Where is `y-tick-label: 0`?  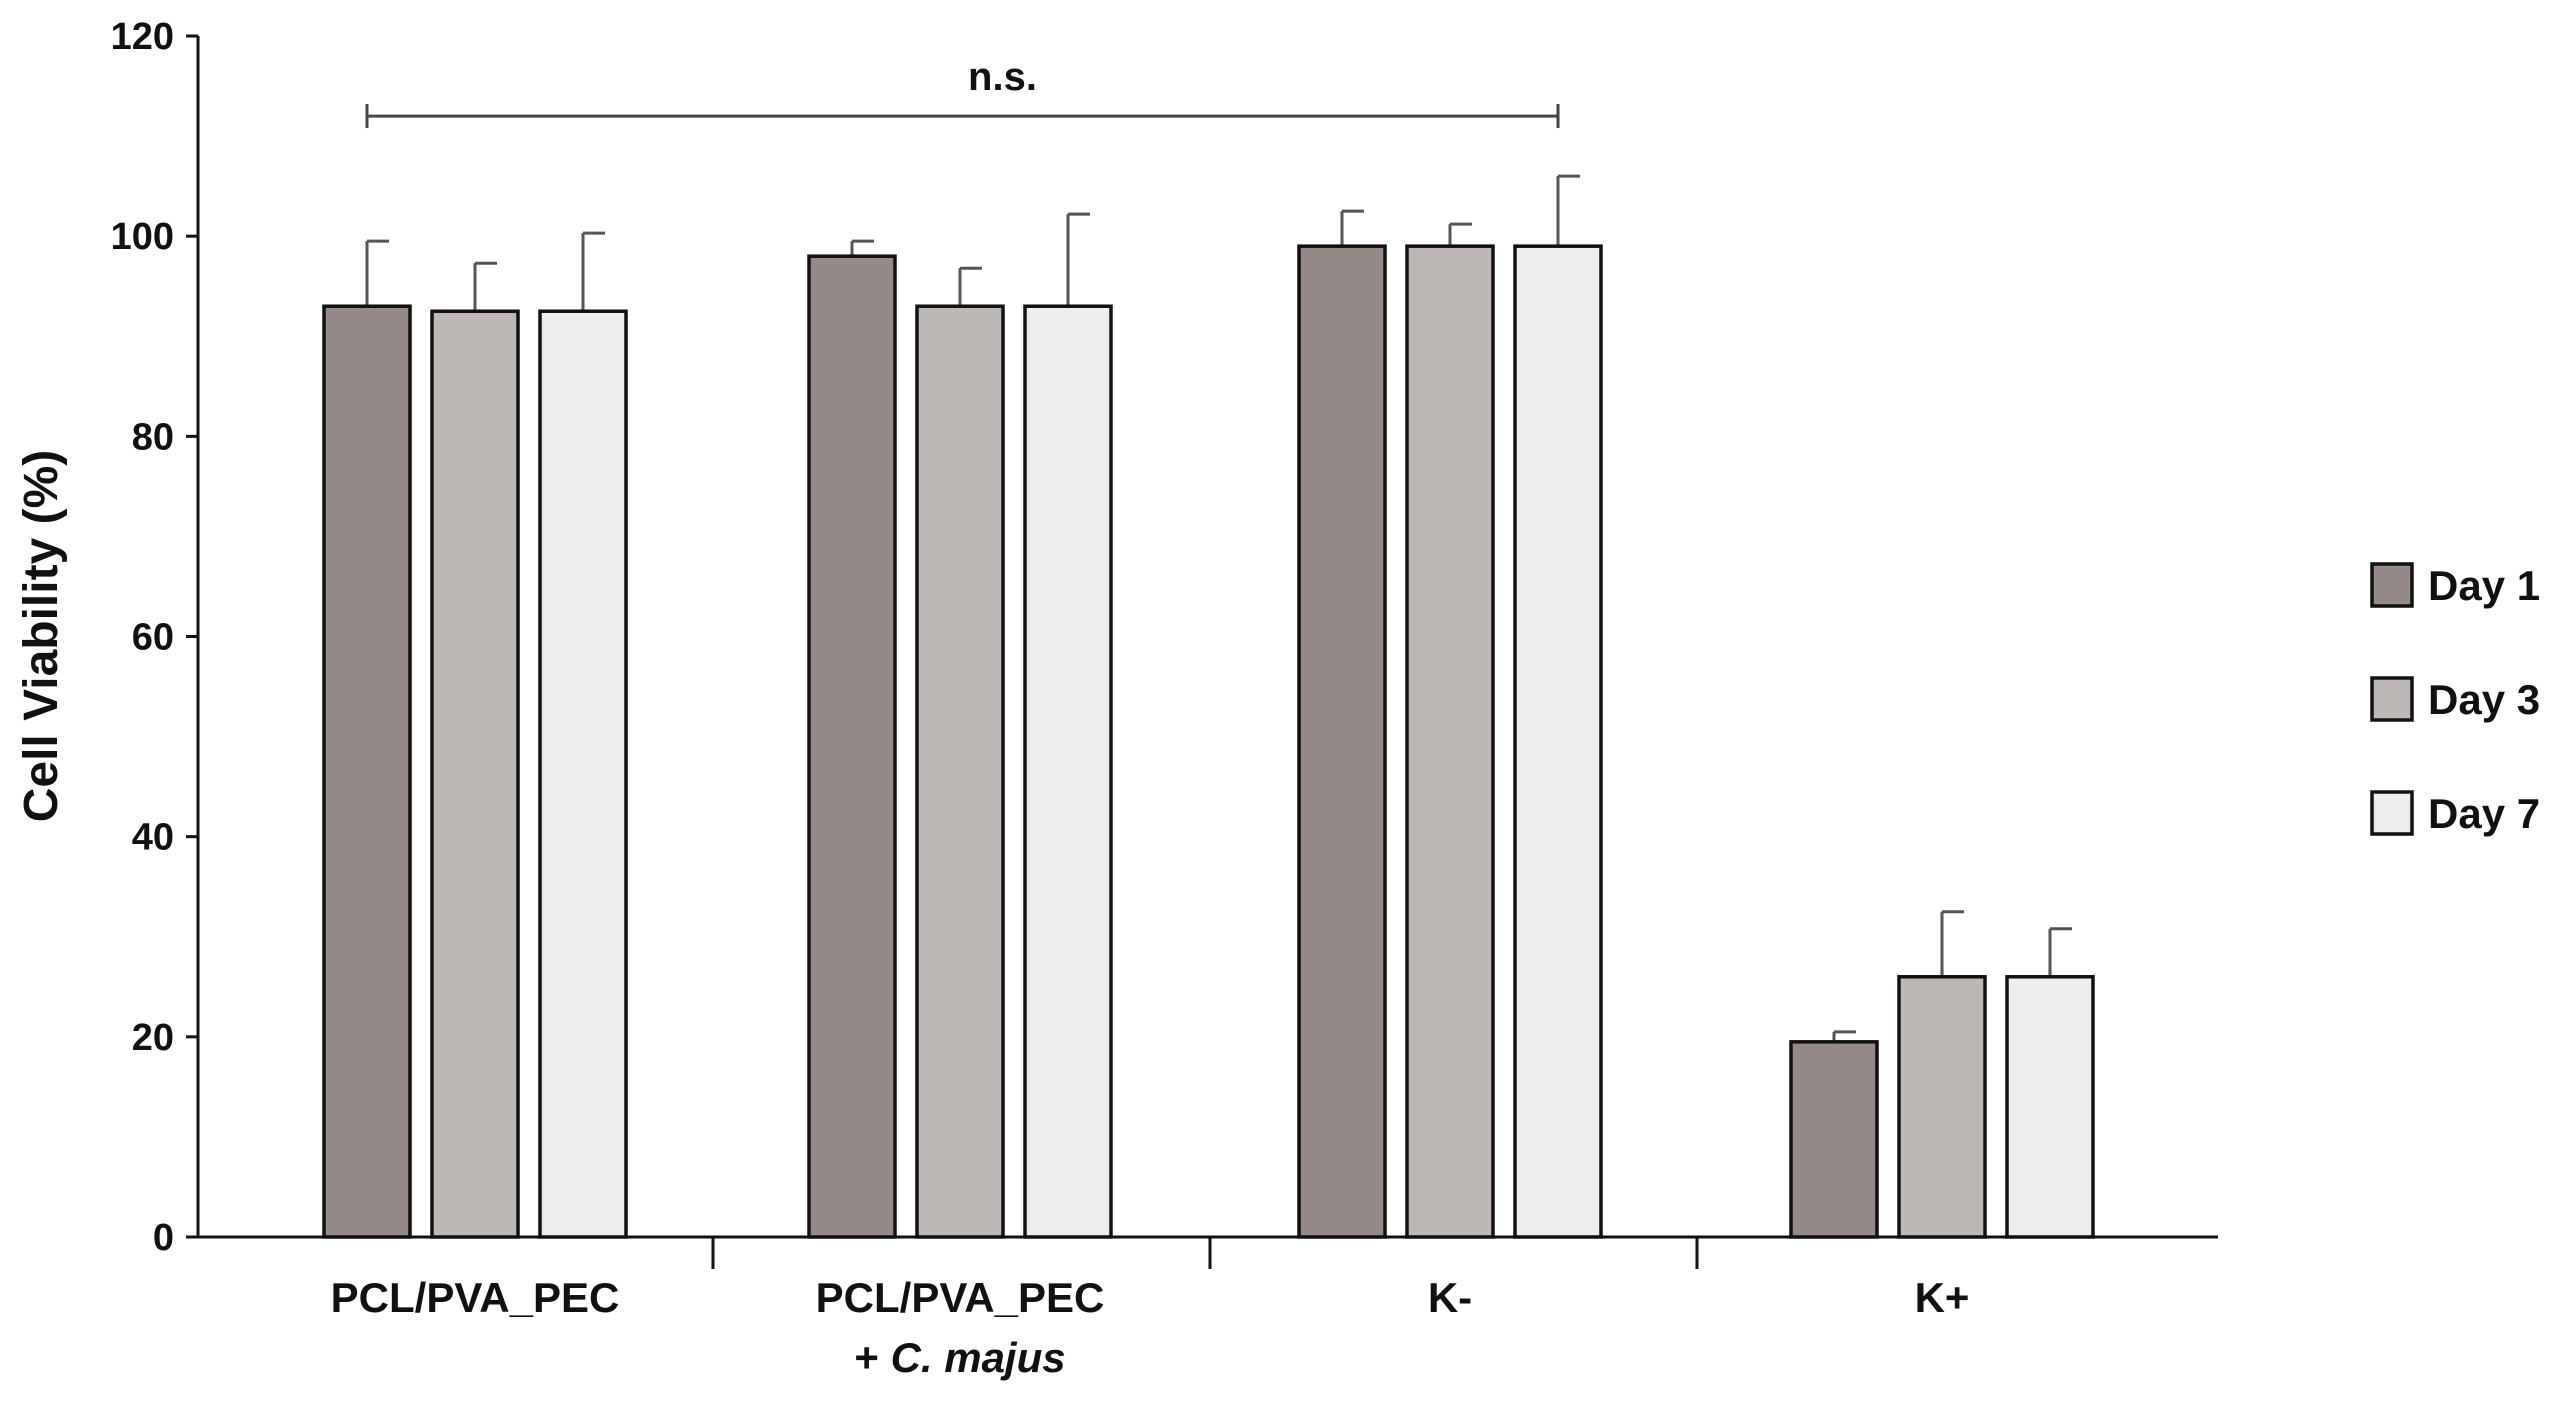 y-tick-label: 0 is located at coordinates (163, 1238).